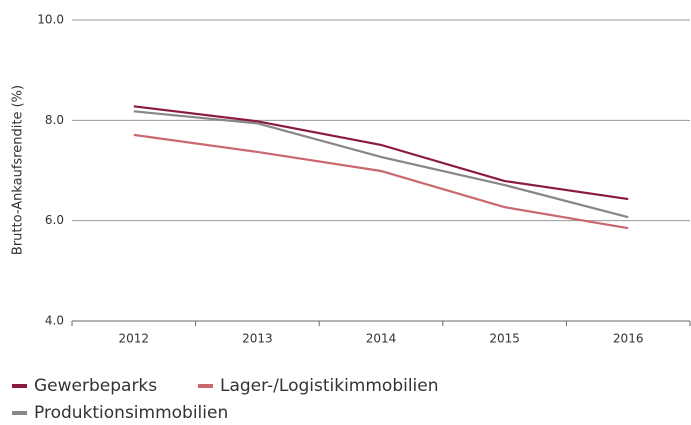 The width and height of the screenshot is (691, 425). Describe the element at coordinates (628, 339) in the screenshot. I see `x-tick-label: 2016` at that location.